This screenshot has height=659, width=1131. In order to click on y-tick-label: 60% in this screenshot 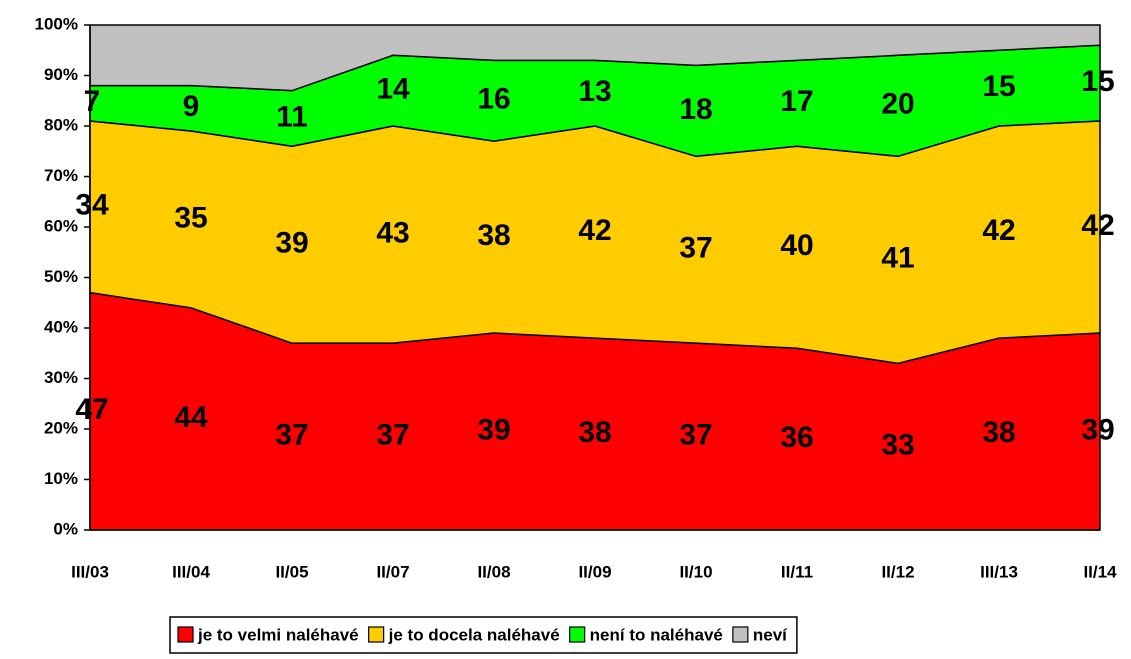, I will do `click(61, 225)`.